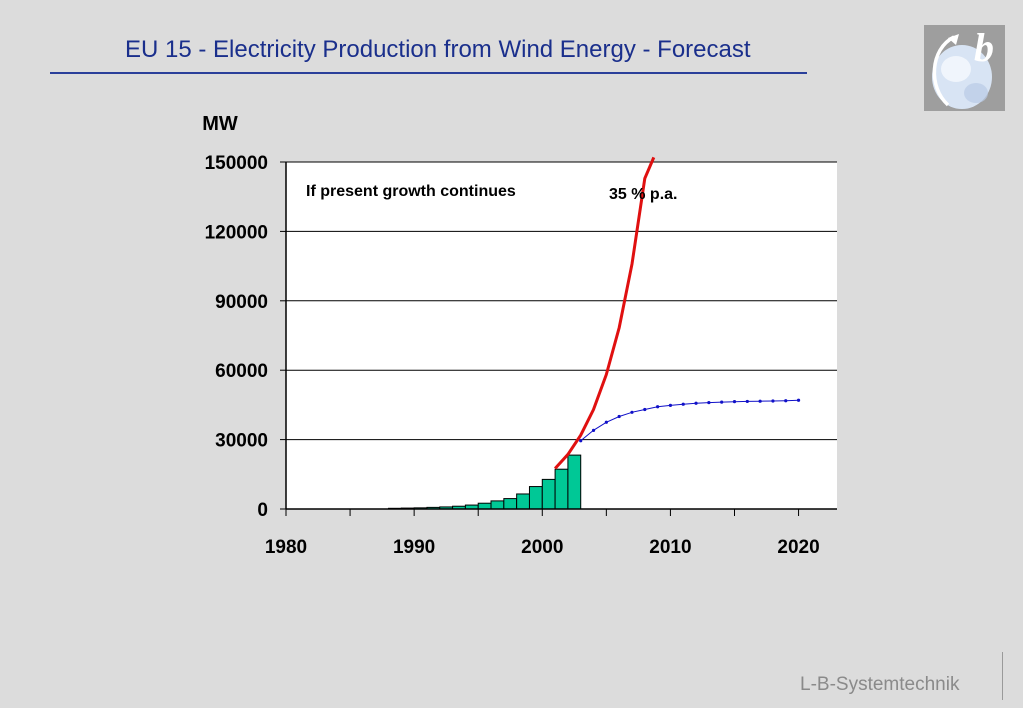 The height and width of the screenshot is (708, 1023). What do you see at coordinates (984, 47) in the screenshot?
I see `logo-letter: b` at bounding box center [984, 47].